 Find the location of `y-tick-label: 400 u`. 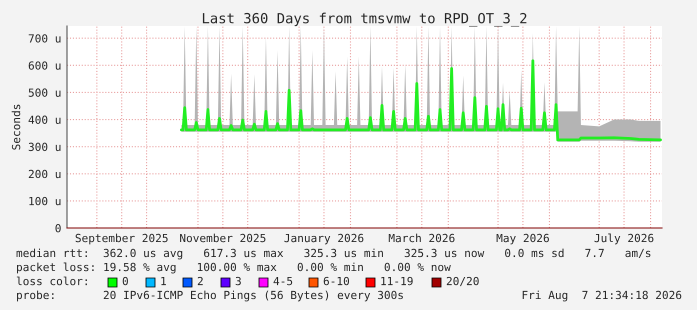

y-tick-label: 400 u is located at coordinates (44, 120).